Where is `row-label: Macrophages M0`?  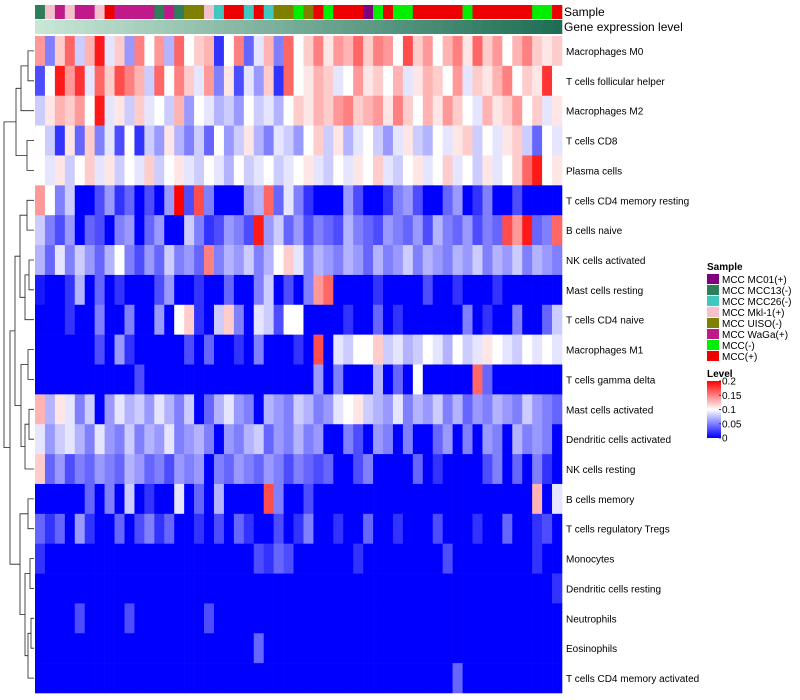 row-label: Macrophages M0 is located at coordinates (605, 52).